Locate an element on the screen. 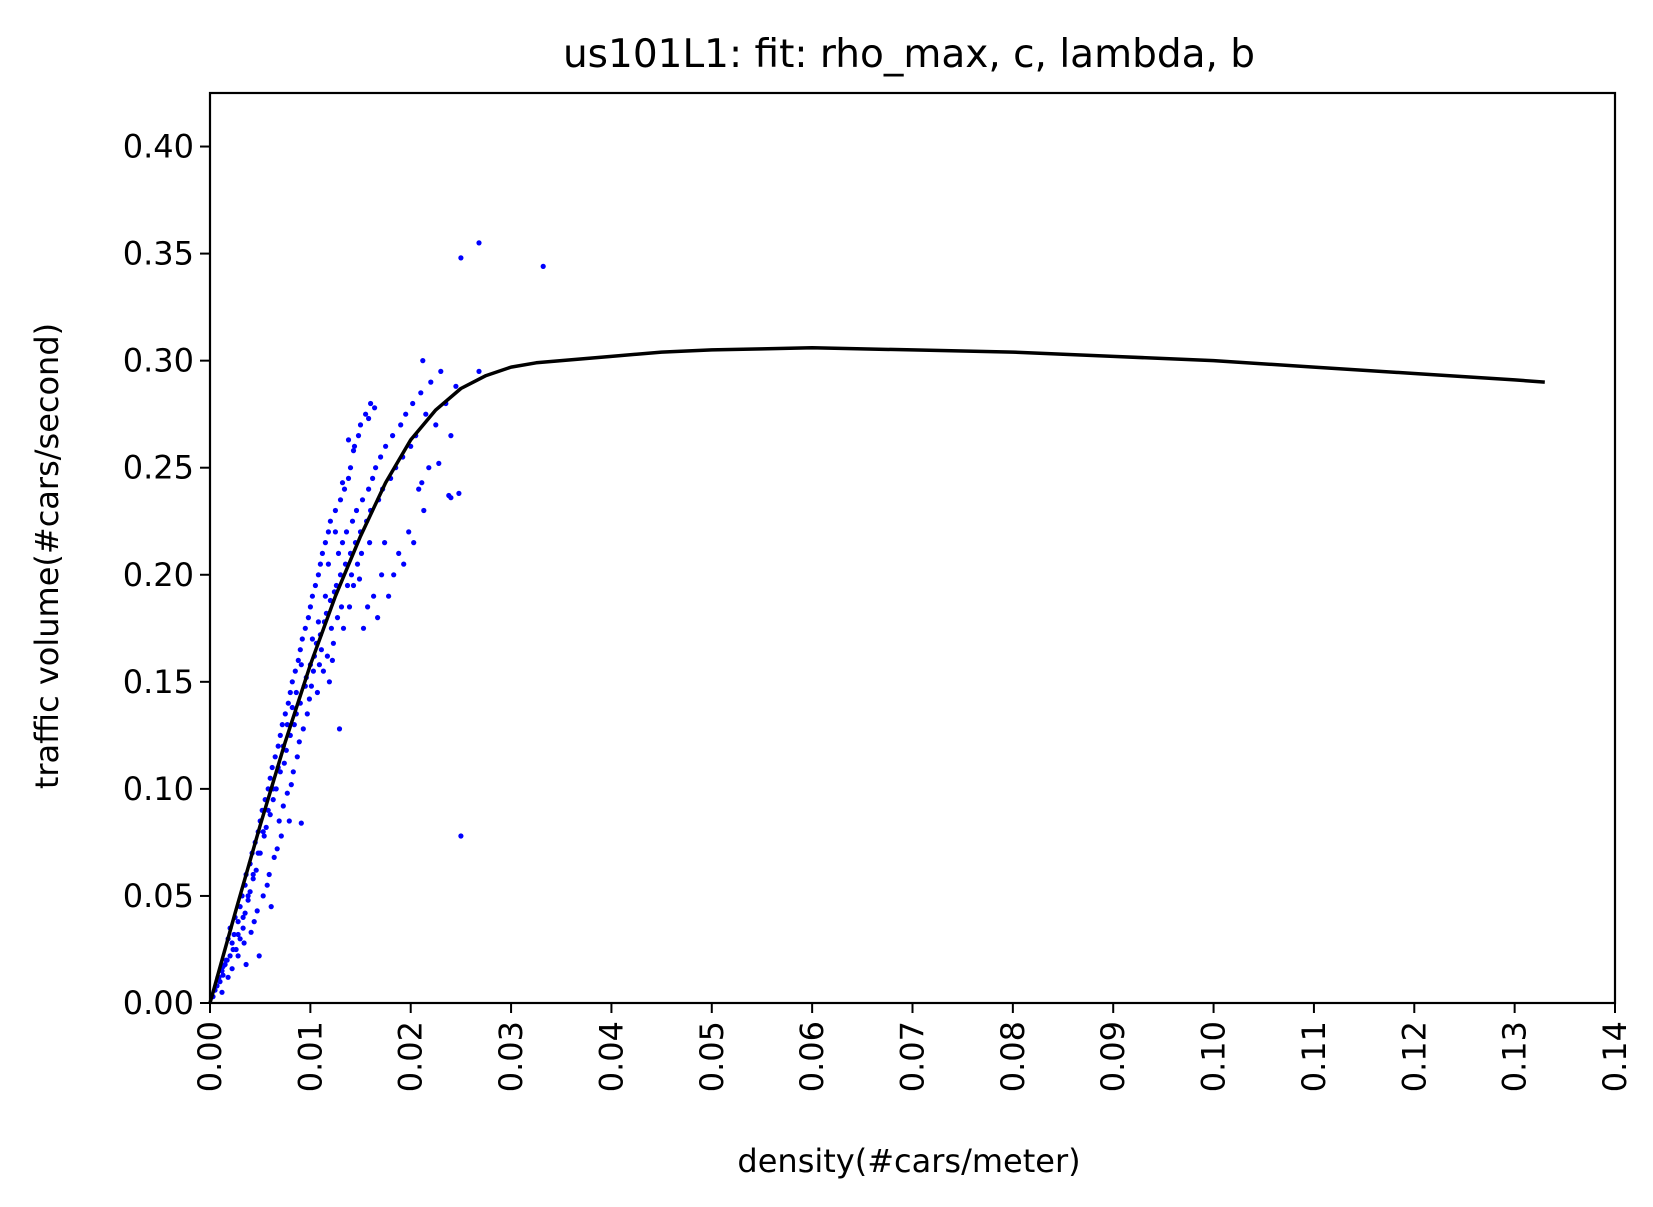  x-tick-label: 0.03 is located at coordinates (511, 1056).